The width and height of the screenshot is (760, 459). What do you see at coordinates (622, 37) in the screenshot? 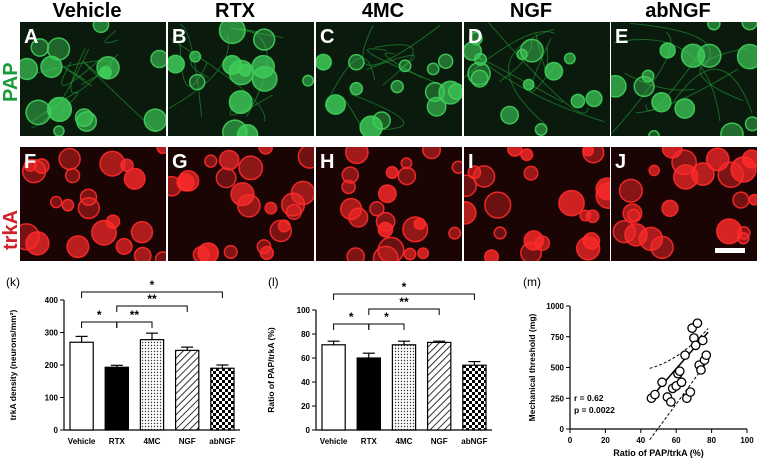
I see `panel-letter: E` at bounding box center [622, 37].